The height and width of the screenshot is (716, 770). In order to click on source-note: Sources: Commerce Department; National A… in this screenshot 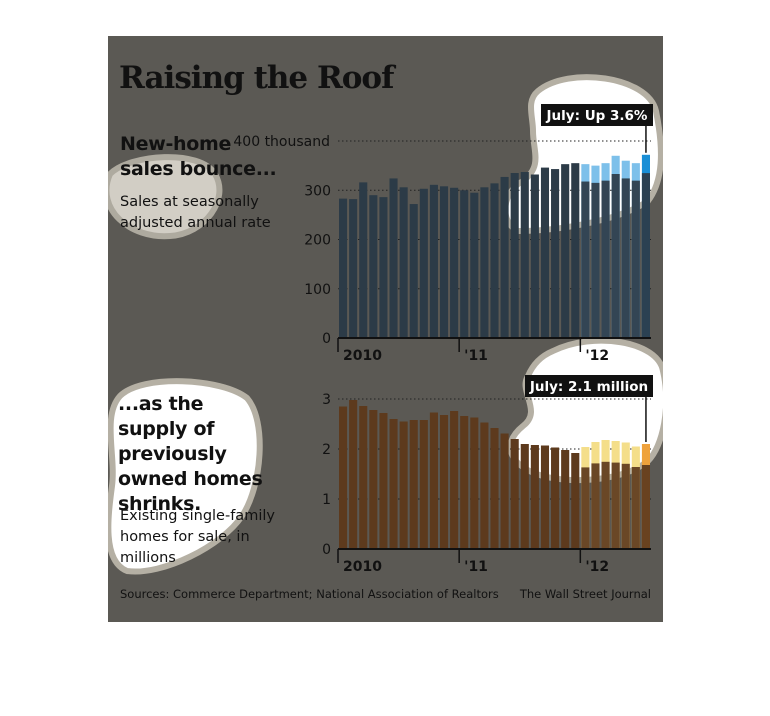, I will do `click(309, 594)`.